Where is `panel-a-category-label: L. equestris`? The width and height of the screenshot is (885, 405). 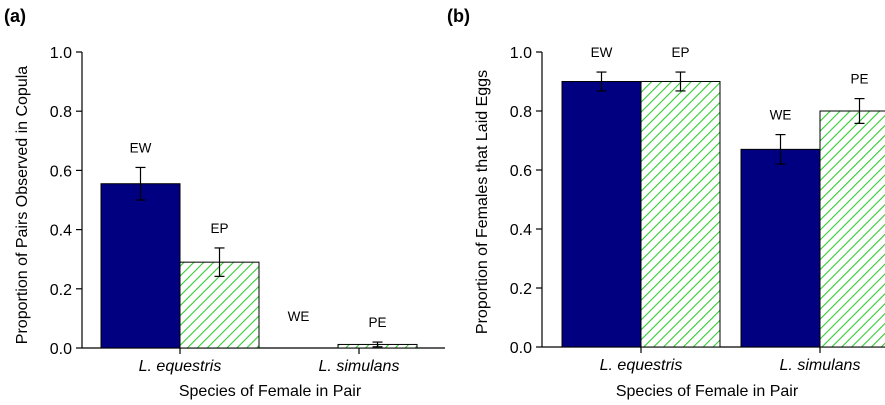
panel-a-category-label: L. equestris is located at coordinates (180, 366).